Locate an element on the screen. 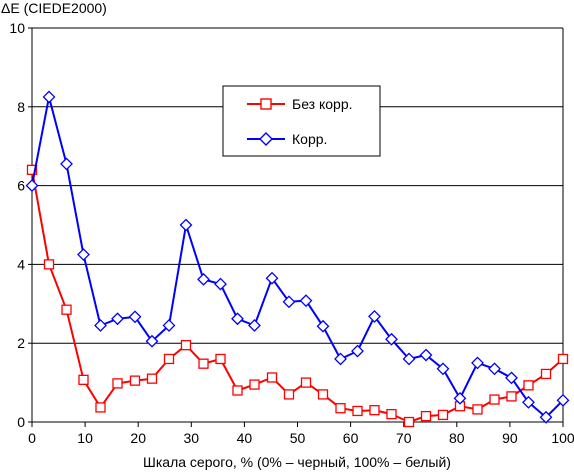 The image size is (574, 472). y-tick-label: 0 is located at coordinates (21, 422).